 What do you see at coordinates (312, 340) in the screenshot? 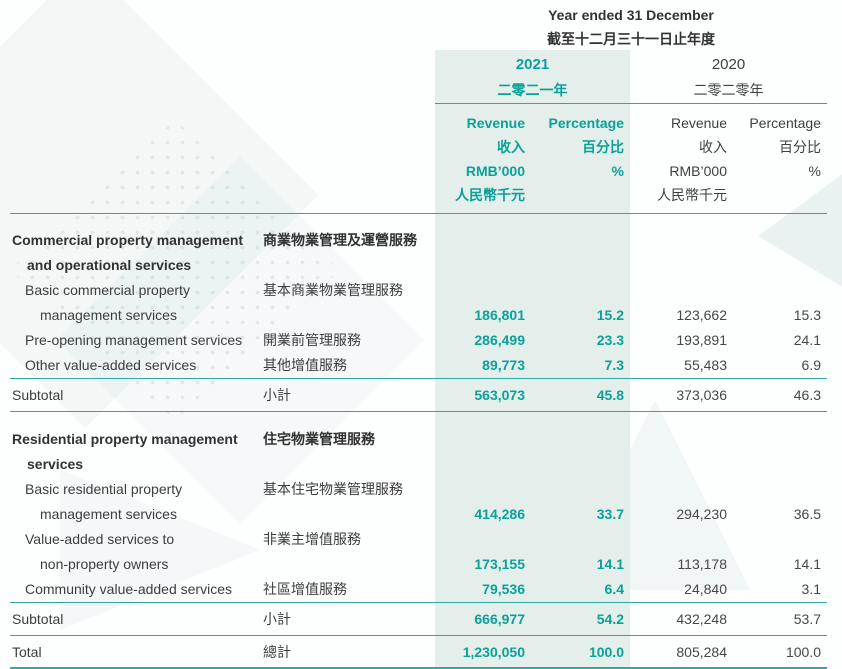
I see `row-label-zh: 開業前管理服務` at bounding box center [312, 340].